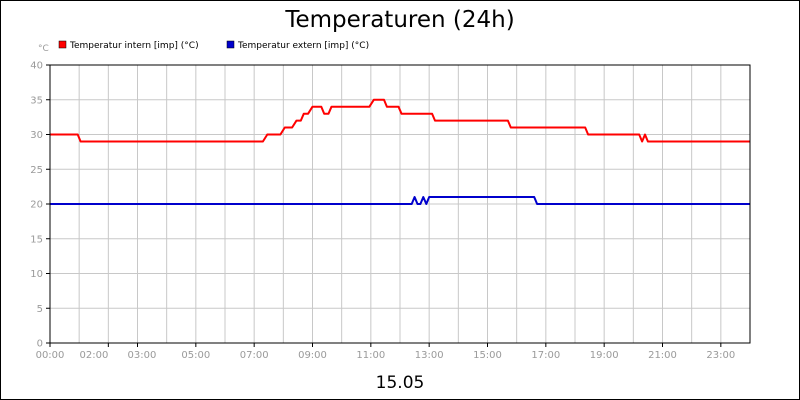  I want to click on date-label: 15.05, so click(400, 383).